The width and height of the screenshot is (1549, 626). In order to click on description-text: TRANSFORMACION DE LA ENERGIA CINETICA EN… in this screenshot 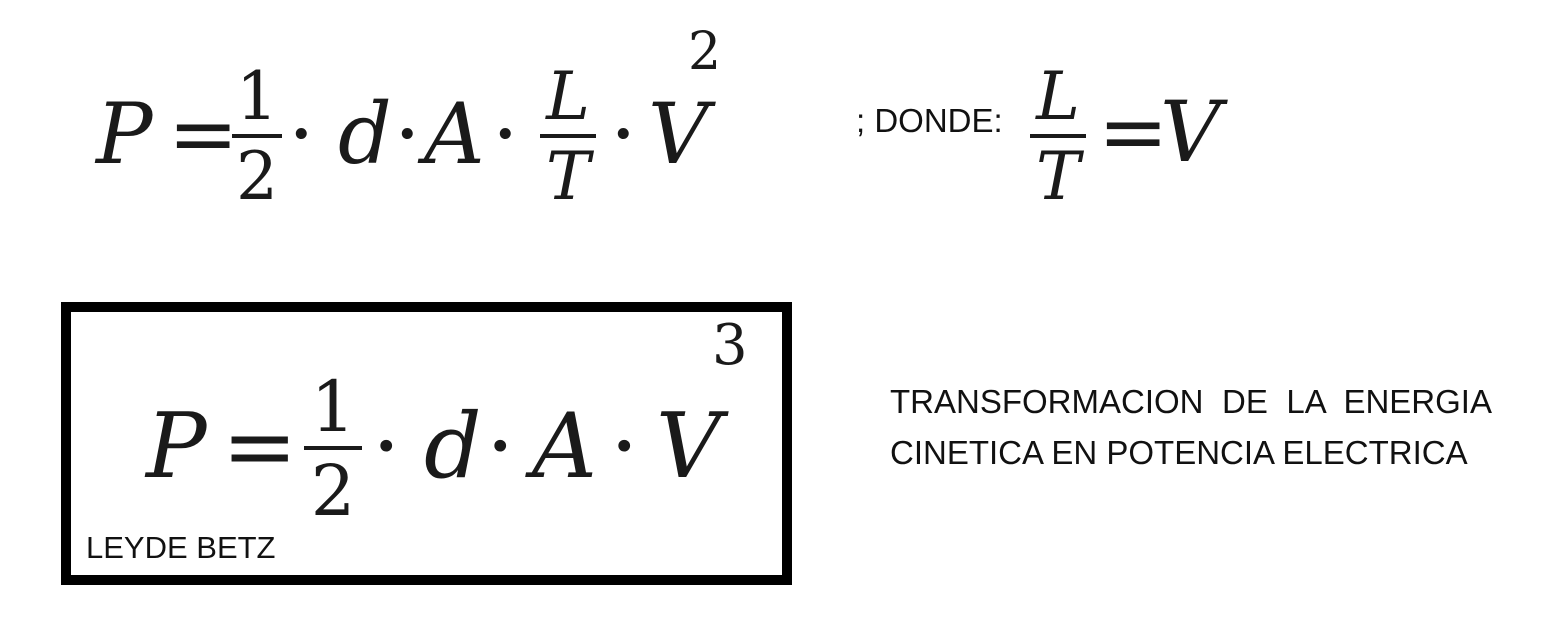, I will do `click(1191, 427)`.